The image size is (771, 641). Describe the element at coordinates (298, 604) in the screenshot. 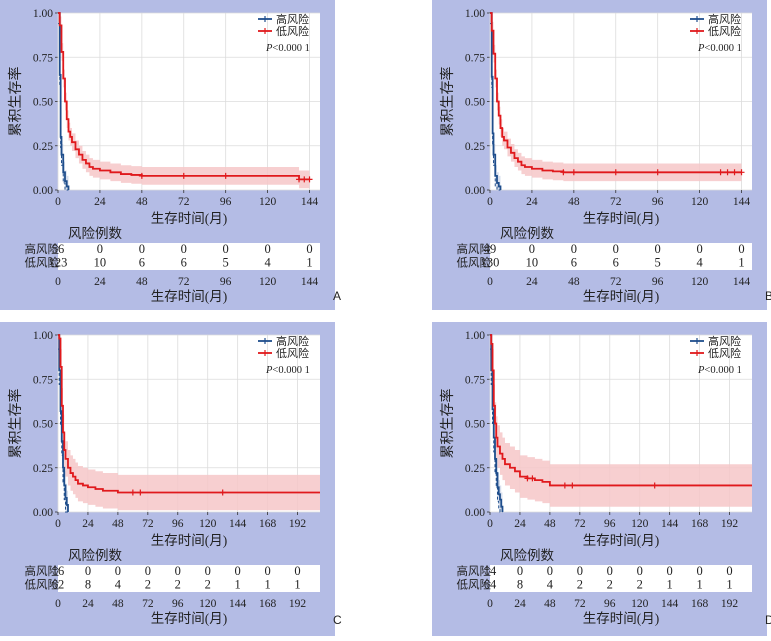

I see `risk-x-tick-label: 192` at that location.